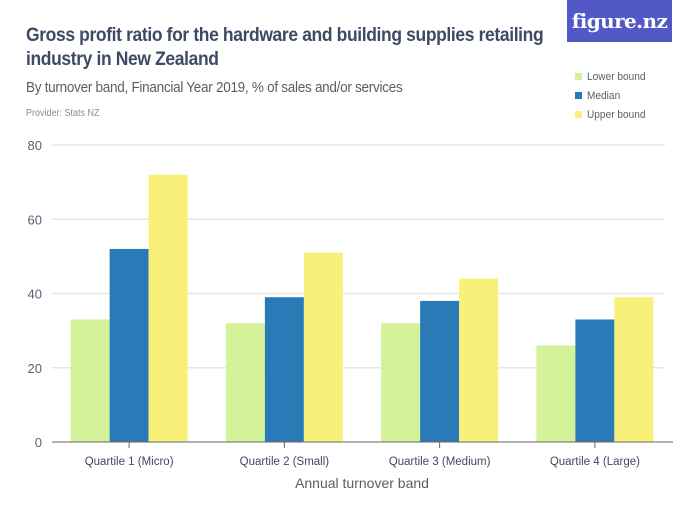  I want to click on y-axis-ticks: 0 20 40 60 80, so click(35, 294).